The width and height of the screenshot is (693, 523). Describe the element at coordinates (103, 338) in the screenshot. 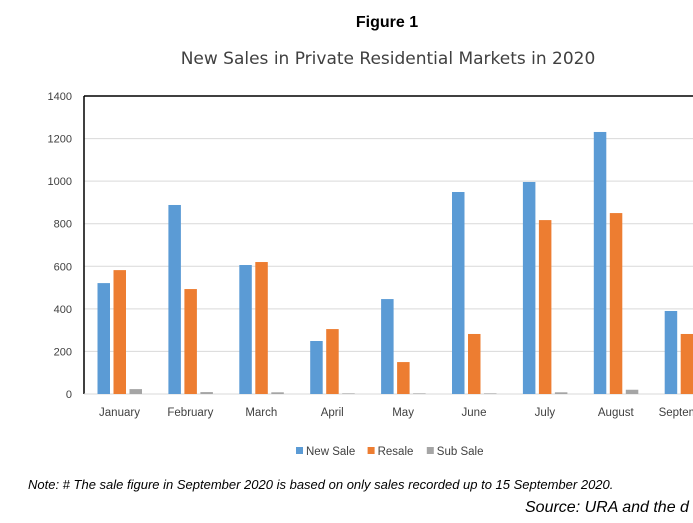

I see `bar-new-sale-january` at that location.